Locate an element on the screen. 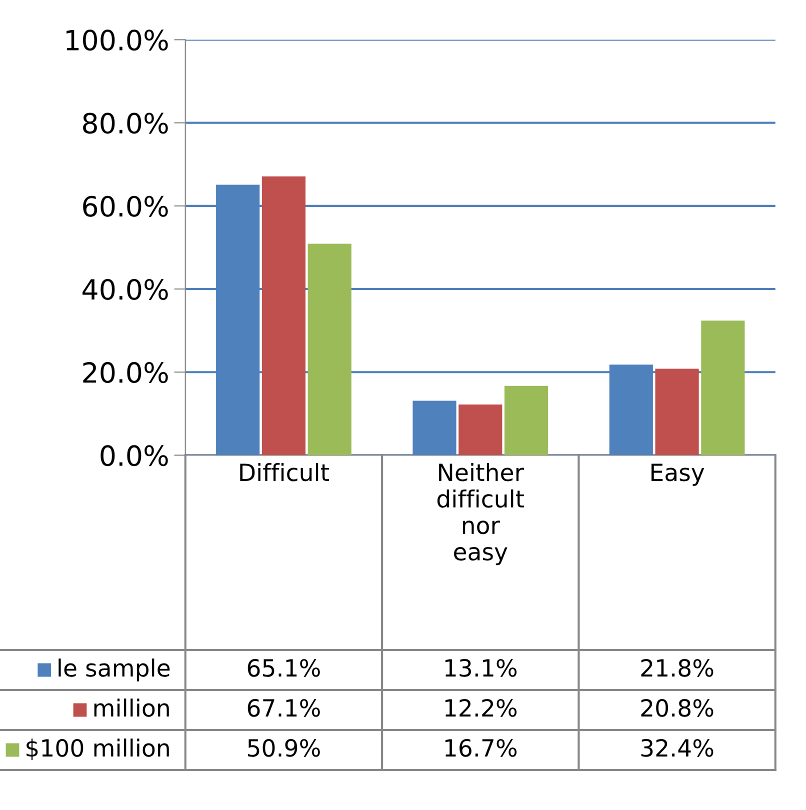 The height and width of the screenshot is (810, 806). data-label: 21.8% is located at coordinates (677, 667).